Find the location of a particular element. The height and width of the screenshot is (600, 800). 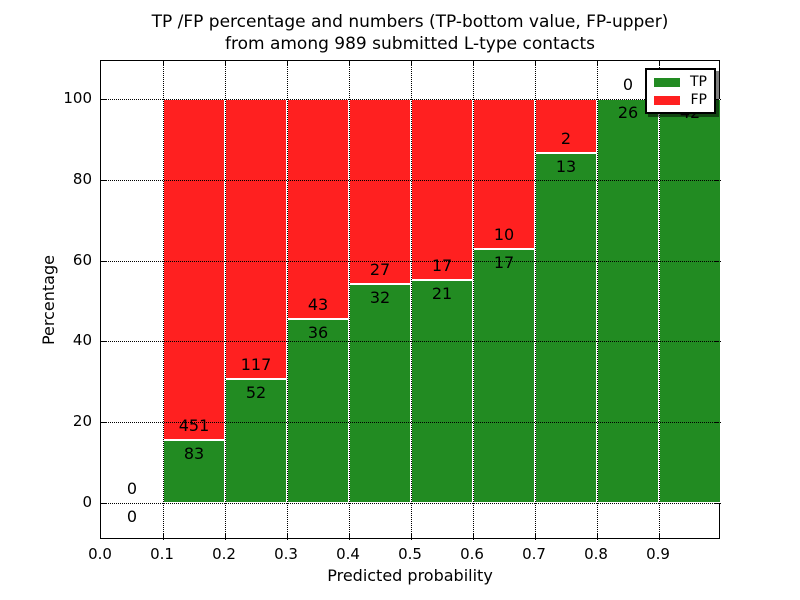

x-tick-label: 0.5 is located at coordinates (410, 554).